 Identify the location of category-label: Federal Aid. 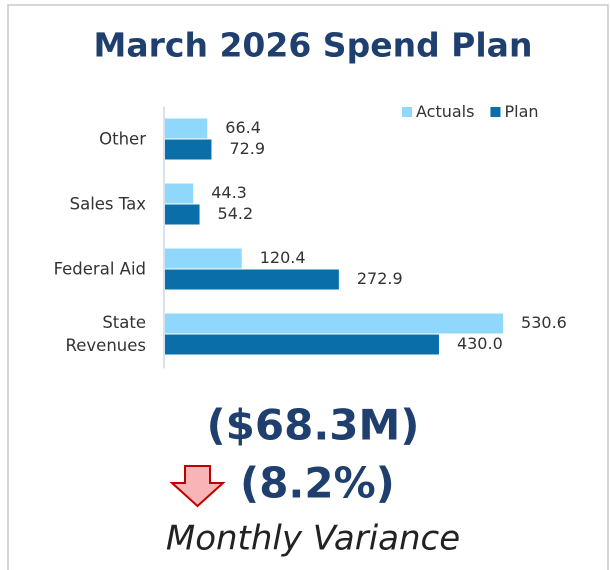
(99, 269).